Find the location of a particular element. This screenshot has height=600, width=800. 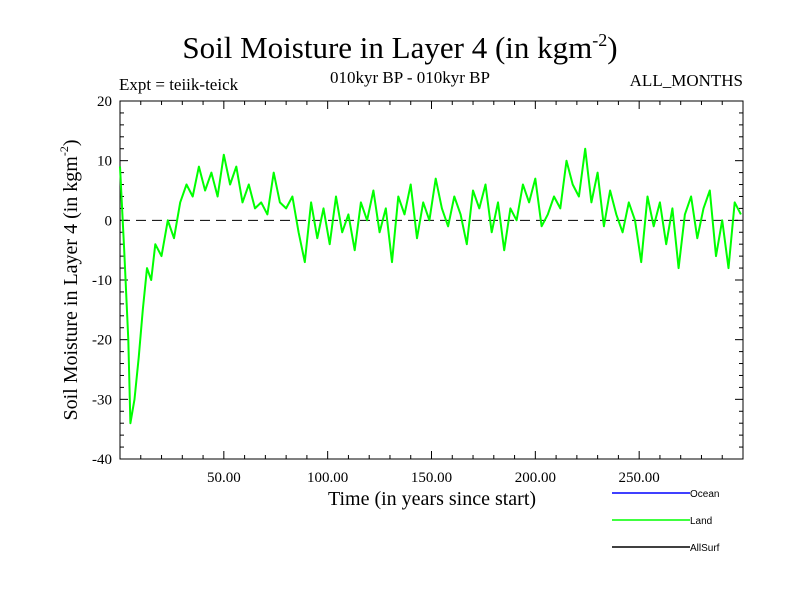

months-label: ALL_MONTHS is located at coordinates (686, 80).